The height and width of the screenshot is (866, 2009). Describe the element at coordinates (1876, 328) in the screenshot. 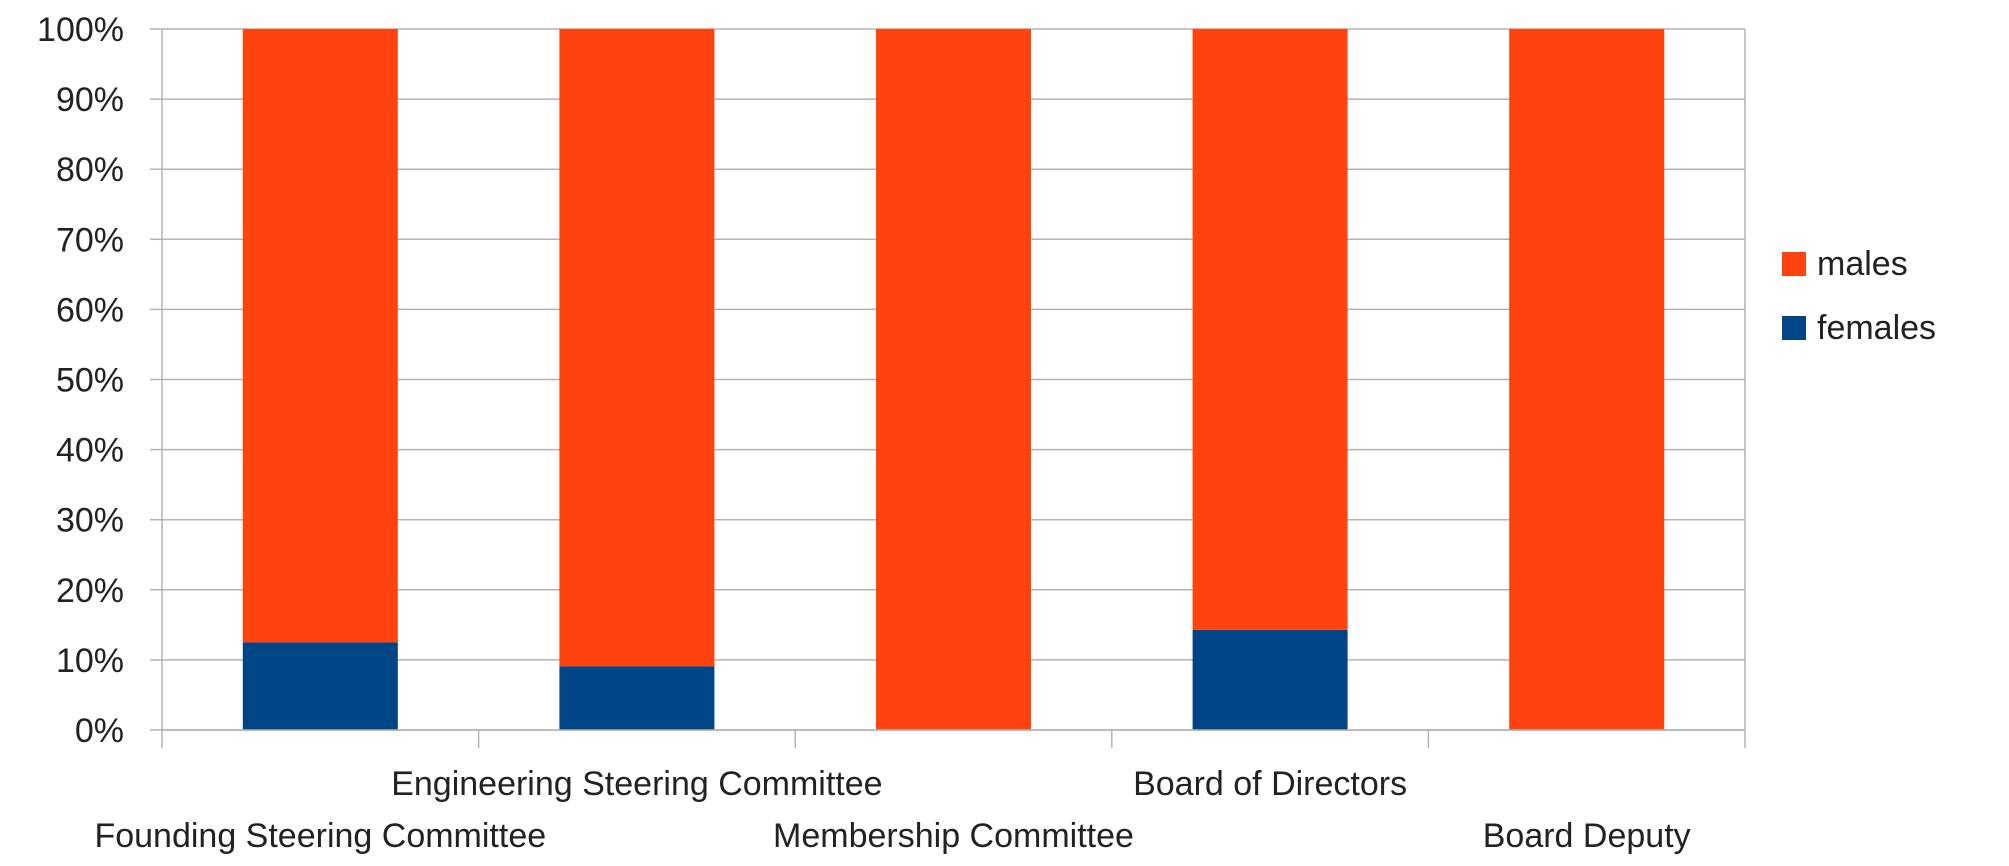

I see `legend-label: females` at that location.